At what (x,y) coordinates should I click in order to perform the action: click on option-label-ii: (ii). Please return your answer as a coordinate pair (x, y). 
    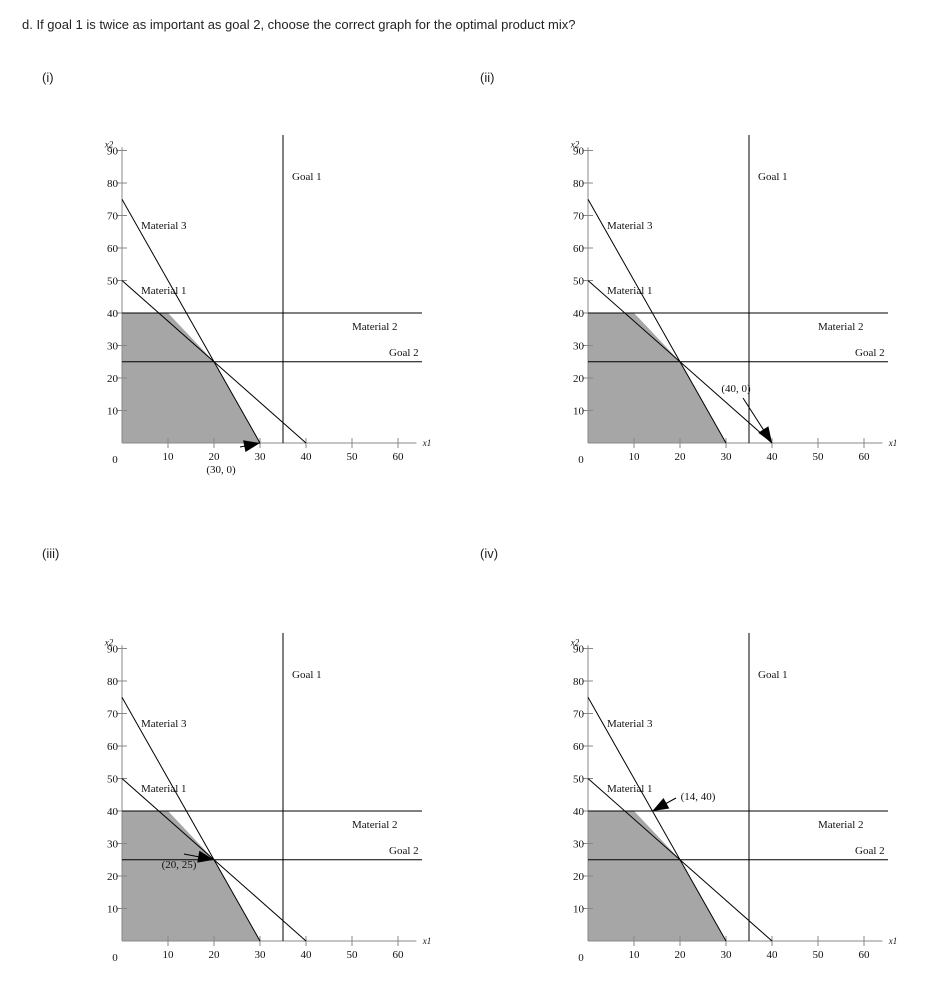
    Looking at the image, I should click on (487, 77).